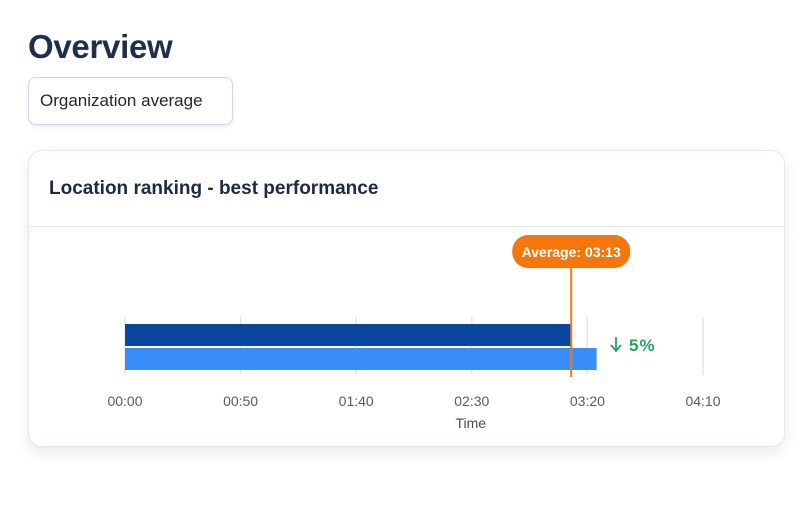 The height and width of the screenshot is (519, 800). What do you see at coordinates (406, 189) in the screenshot?
I see `card-header: Location ranking - best performance` at bounding box center [406, 189].